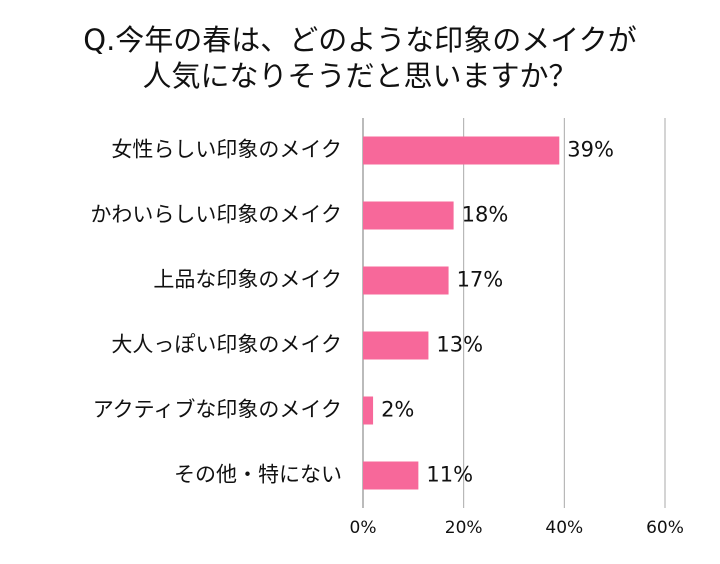  Describe the element at coordinates (217, 410) in the screenshot. I see `y-tick-label: アクティブな印象のメイク` at that location.